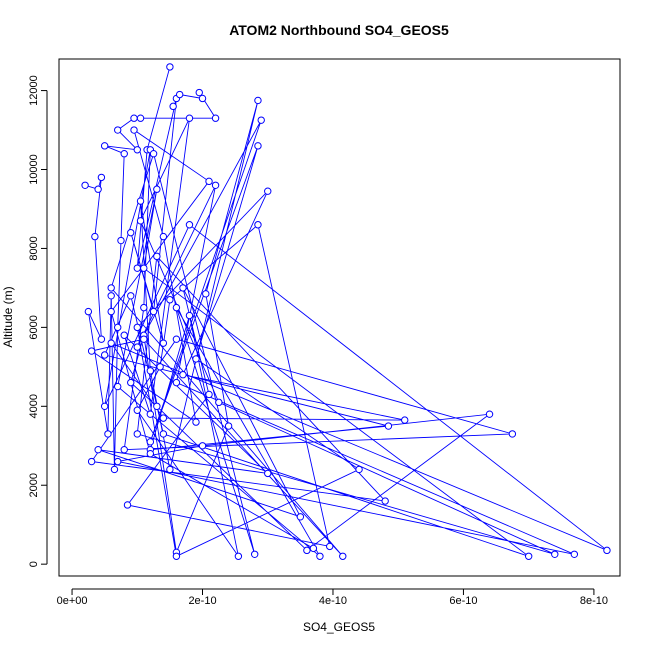 This screenshot has width=650, height=650. Describe the element at coordinates (339, 30) in the screenshot. I see `chart-title: ATOM2 Northbound SO4_GEOS5` at that location.